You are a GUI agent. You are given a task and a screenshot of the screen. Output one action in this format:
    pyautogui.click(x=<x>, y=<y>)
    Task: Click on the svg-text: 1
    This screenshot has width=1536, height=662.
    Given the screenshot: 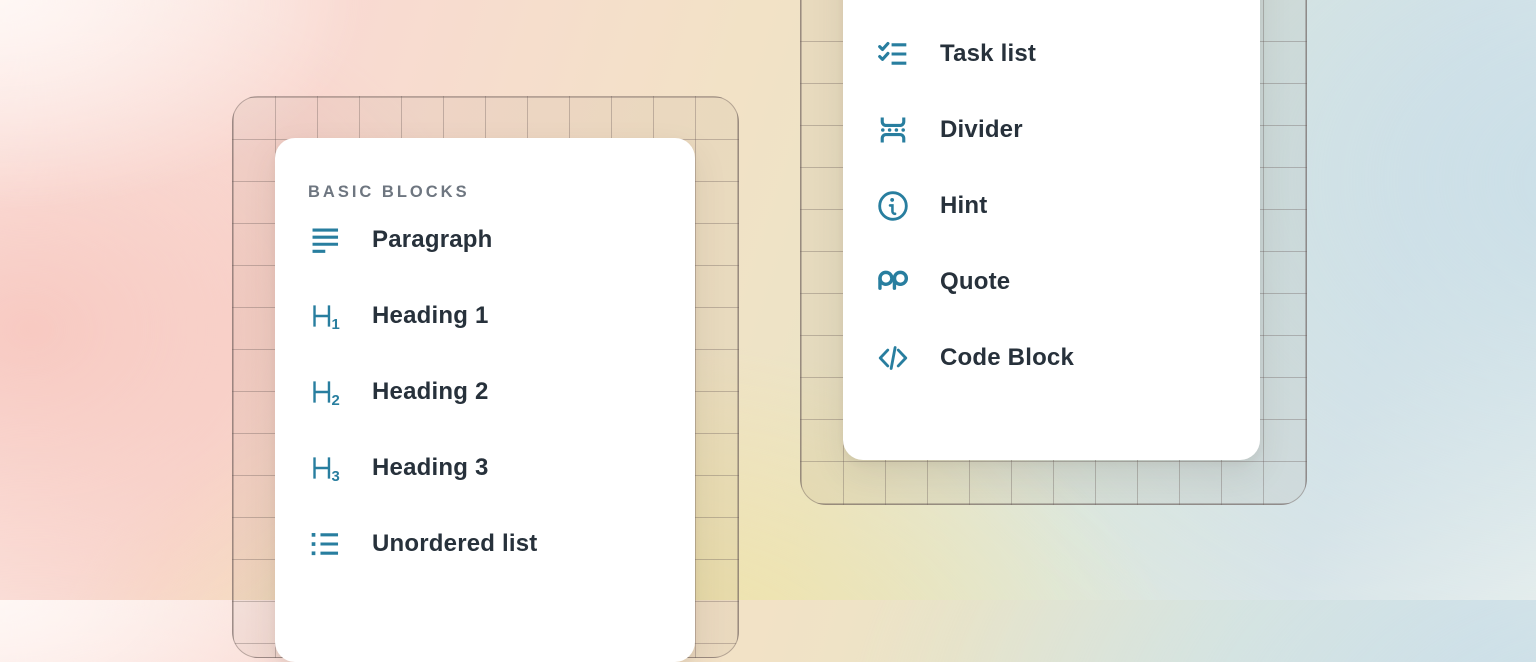 What is the action you would take?
    pyautogui.click(x=336, y=325)
    